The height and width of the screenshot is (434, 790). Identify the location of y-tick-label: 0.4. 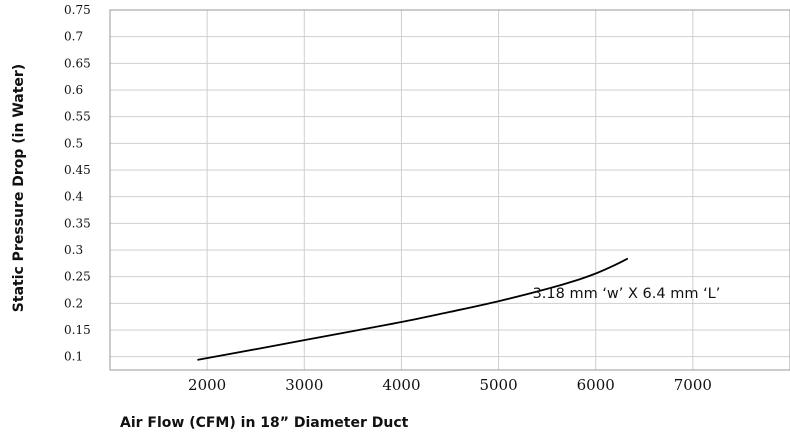
(73, 197).